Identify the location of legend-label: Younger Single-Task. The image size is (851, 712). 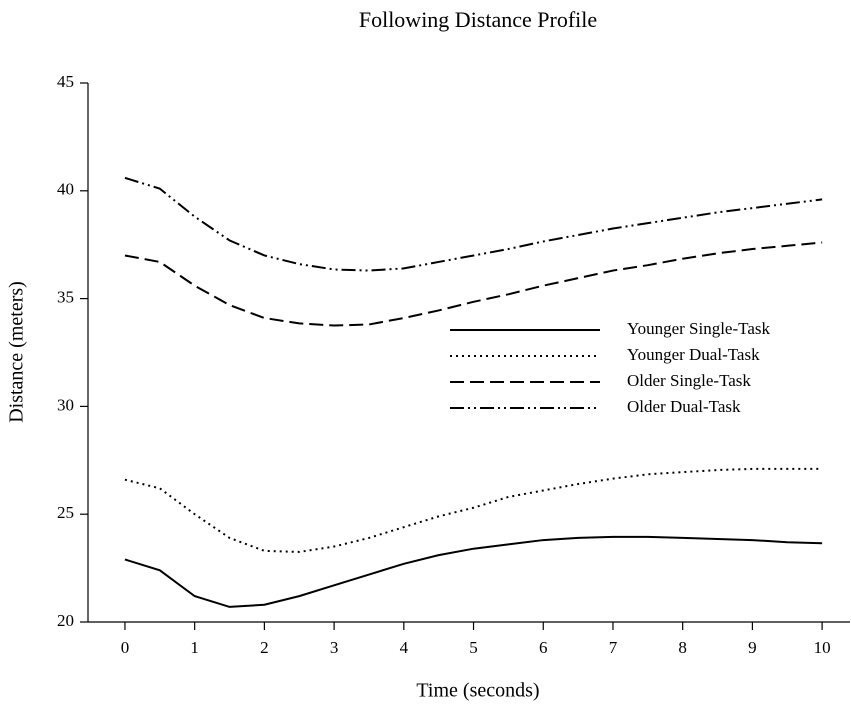
(698, 328).